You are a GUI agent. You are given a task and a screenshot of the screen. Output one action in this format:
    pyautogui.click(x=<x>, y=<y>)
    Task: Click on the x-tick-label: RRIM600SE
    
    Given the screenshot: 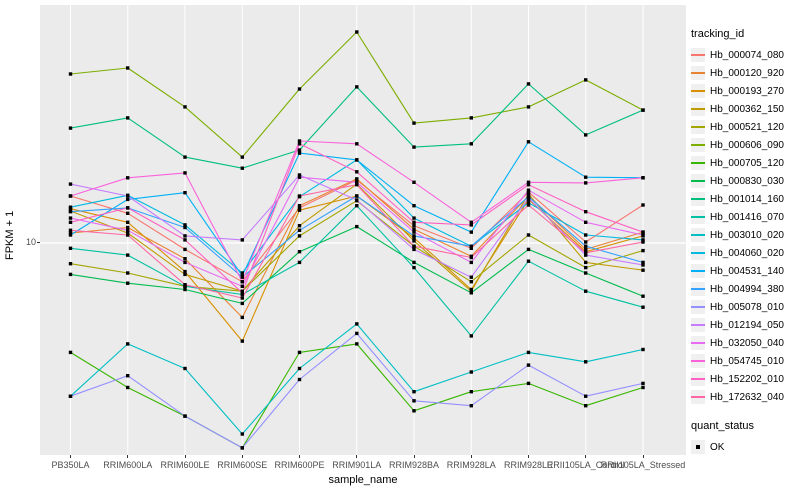 What is the action you would take?
    pyautogui.click(x=242, y=465)
    